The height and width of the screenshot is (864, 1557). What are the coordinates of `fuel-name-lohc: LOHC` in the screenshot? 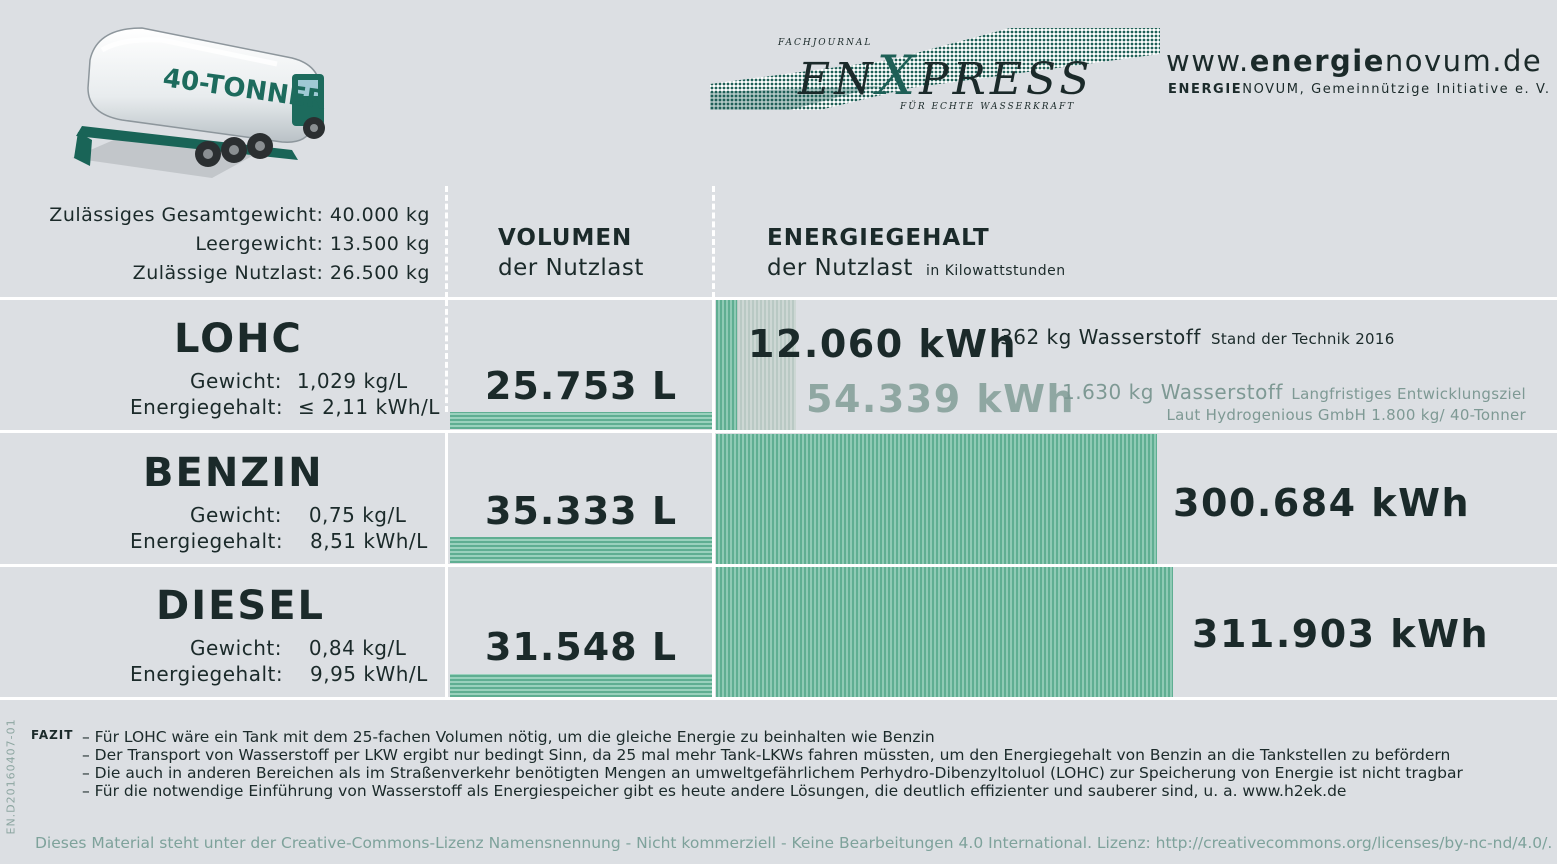 It's located at (238, 339).